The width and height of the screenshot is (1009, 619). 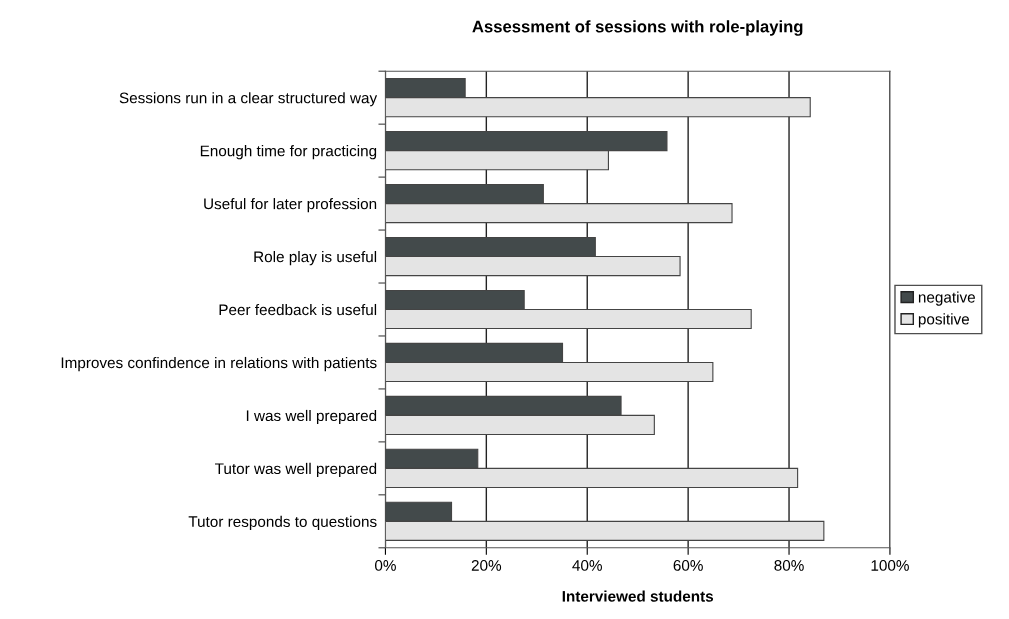 I want to click on x-tick-label: 0%, so click(x=385, y=565).